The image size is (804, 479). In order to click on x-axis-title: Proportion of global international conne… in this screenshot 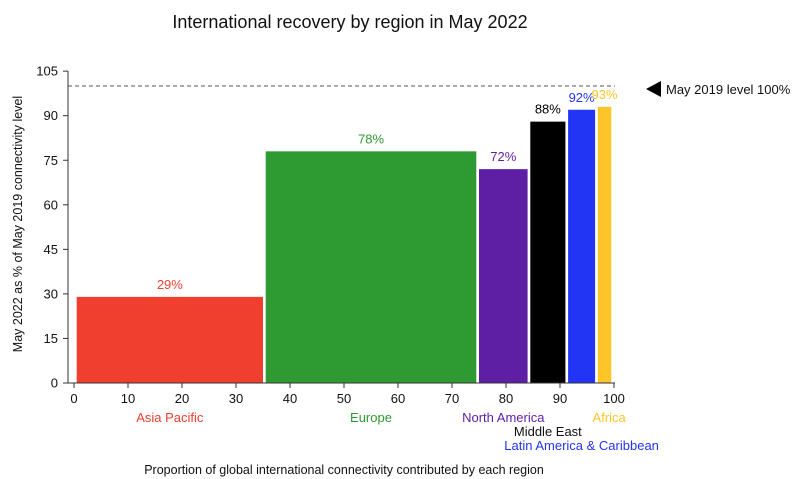, I will do `click(344, 470)`.